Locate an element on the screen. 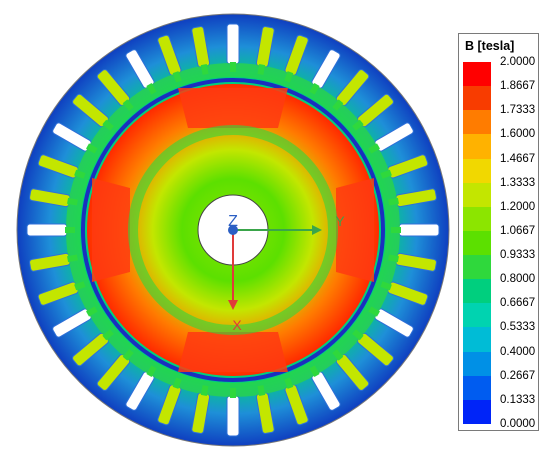  legend-tick-label: 2.0000 is located at coordinates (518, 62).